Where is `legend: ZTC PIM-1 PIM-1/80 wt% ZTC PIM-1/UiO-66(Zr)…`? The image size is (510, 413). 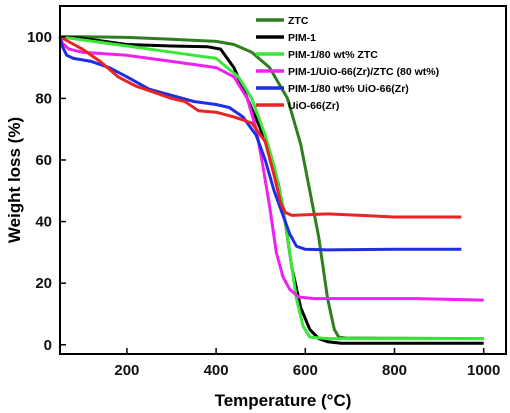 legend: ZTC PIM-1 PIM-1/80 wt% ZTC PIM-1/UiO-66(Zr)… is located at coordinates (347, 63).